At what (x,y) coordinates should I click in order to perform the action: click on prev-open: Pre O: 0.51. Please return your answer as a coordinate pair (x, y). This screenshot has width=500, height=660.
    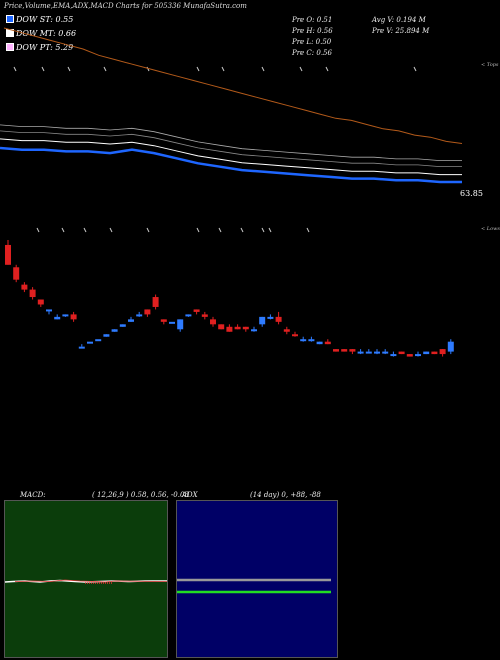
    Looking at the image, I should click on (312, 20).